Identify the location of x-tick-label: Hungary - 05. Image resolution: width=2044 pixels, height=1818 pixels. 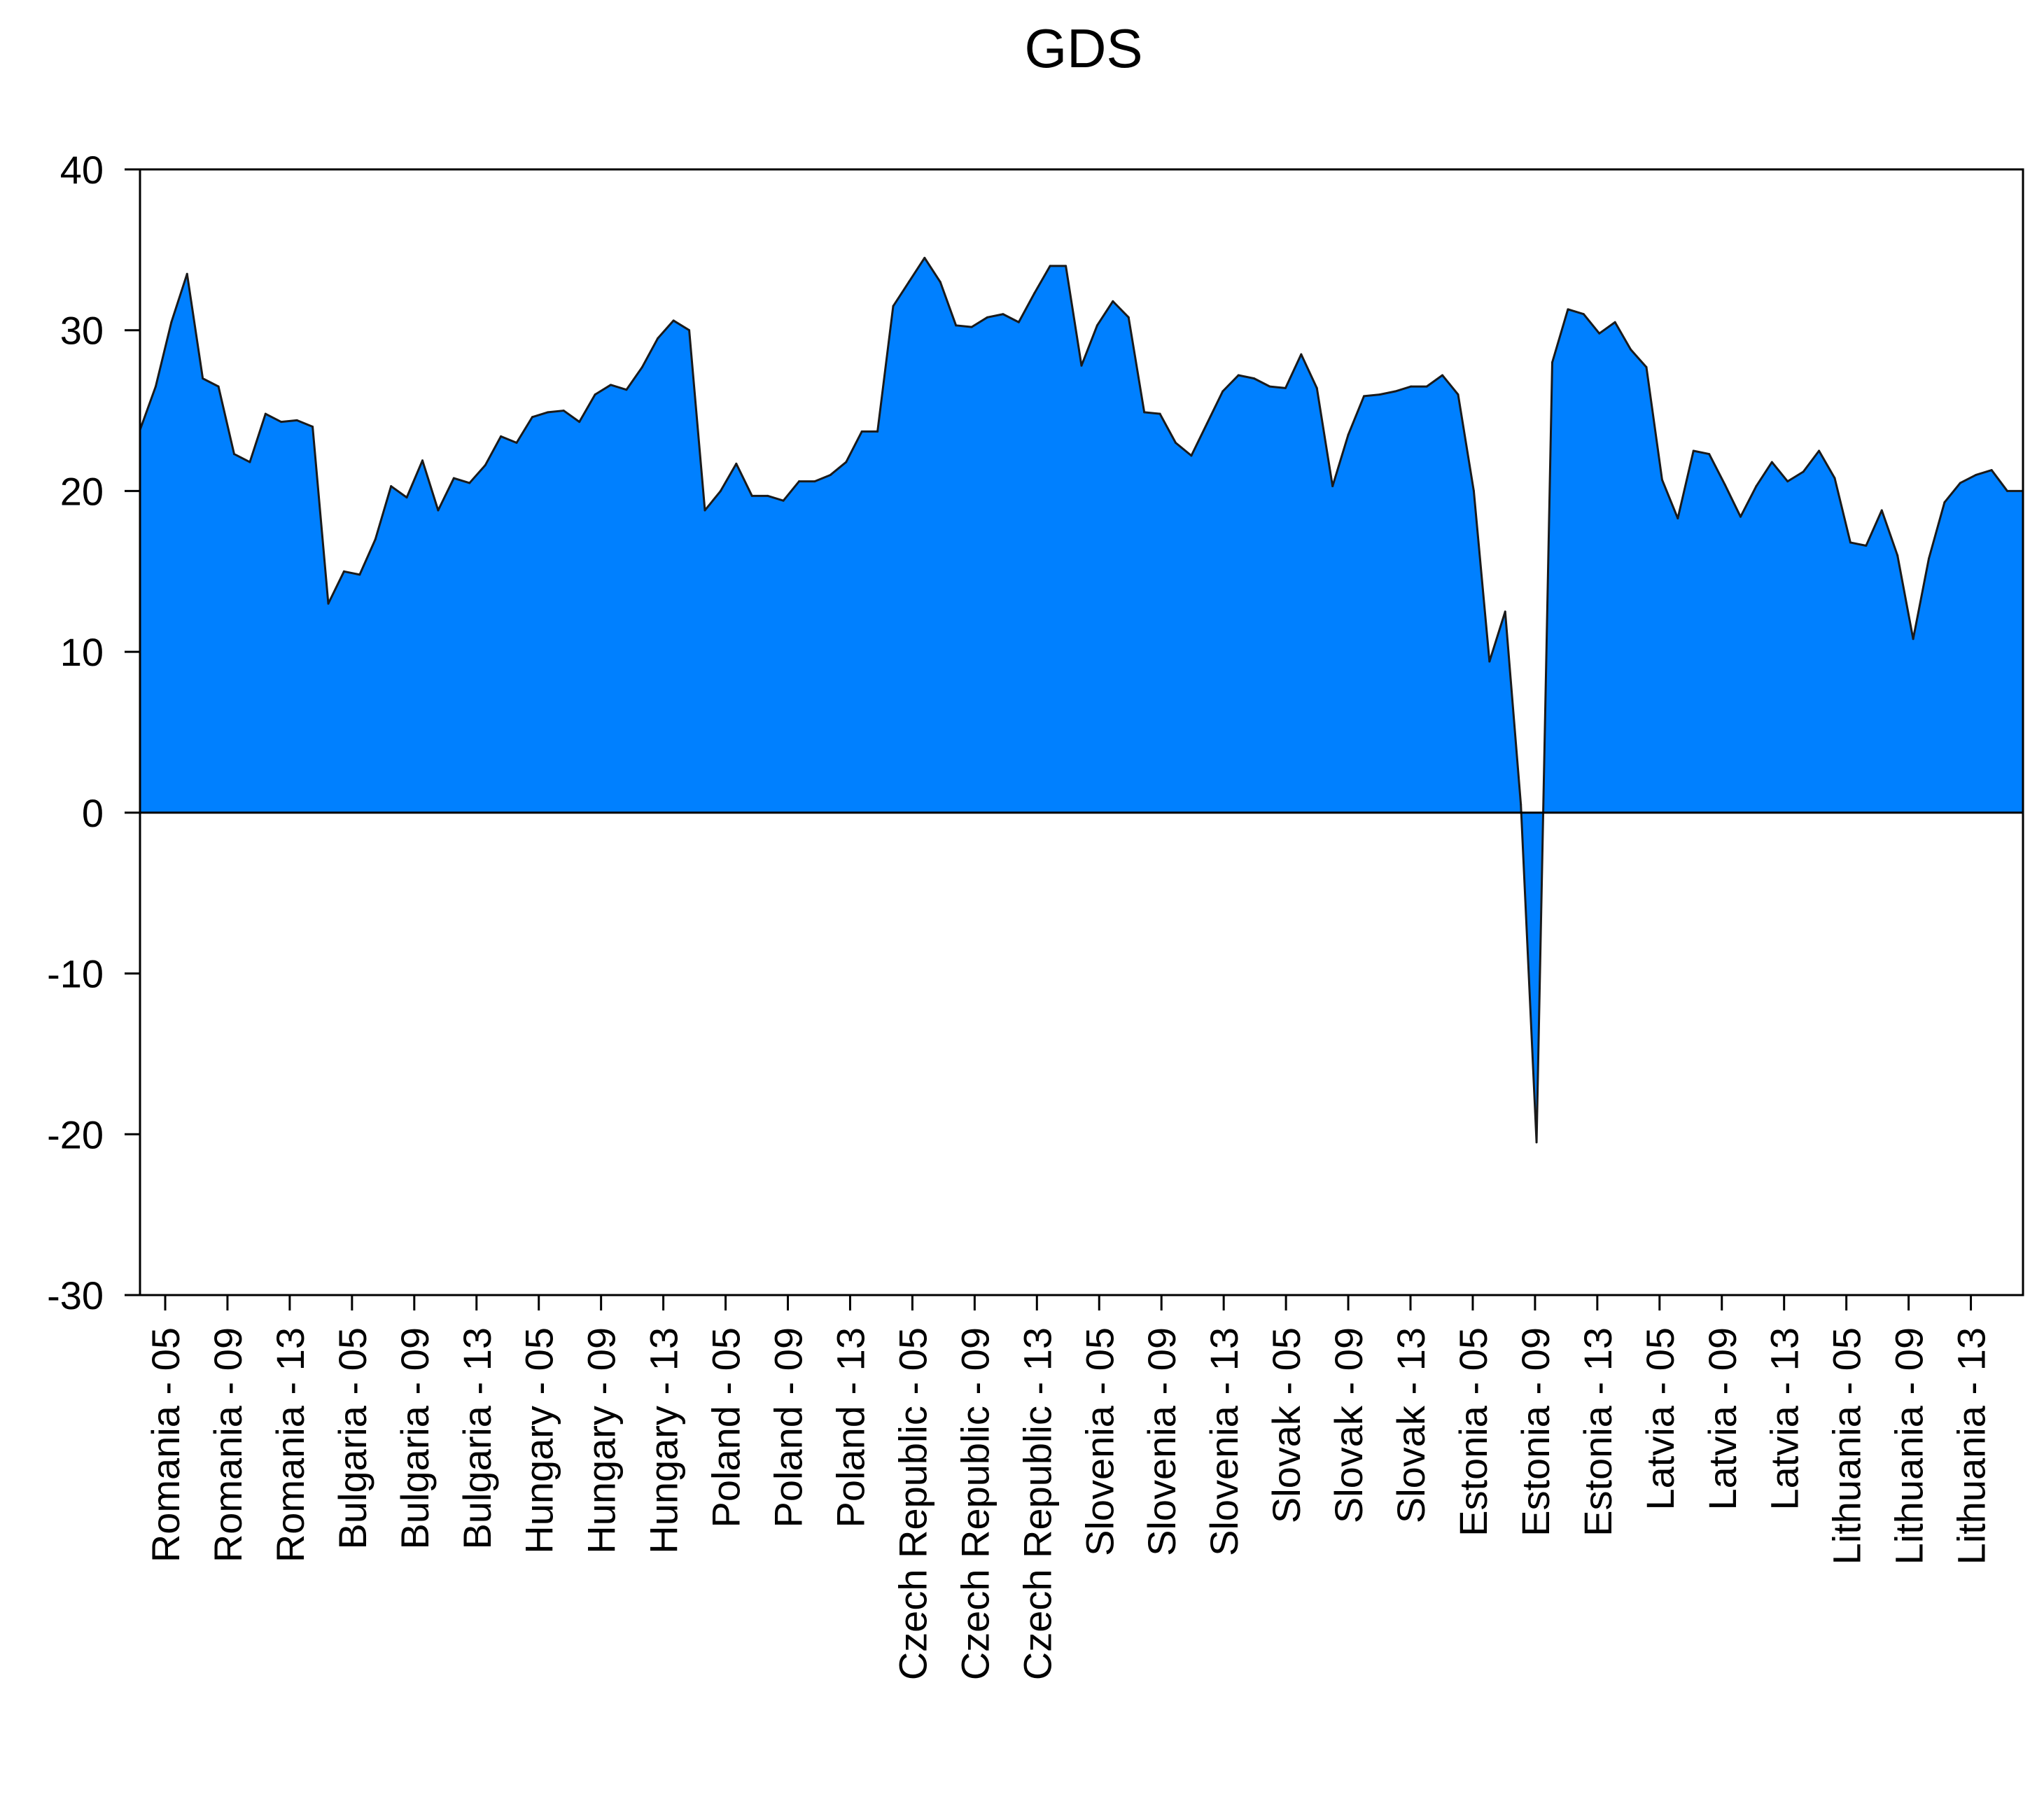
(539, 1440).